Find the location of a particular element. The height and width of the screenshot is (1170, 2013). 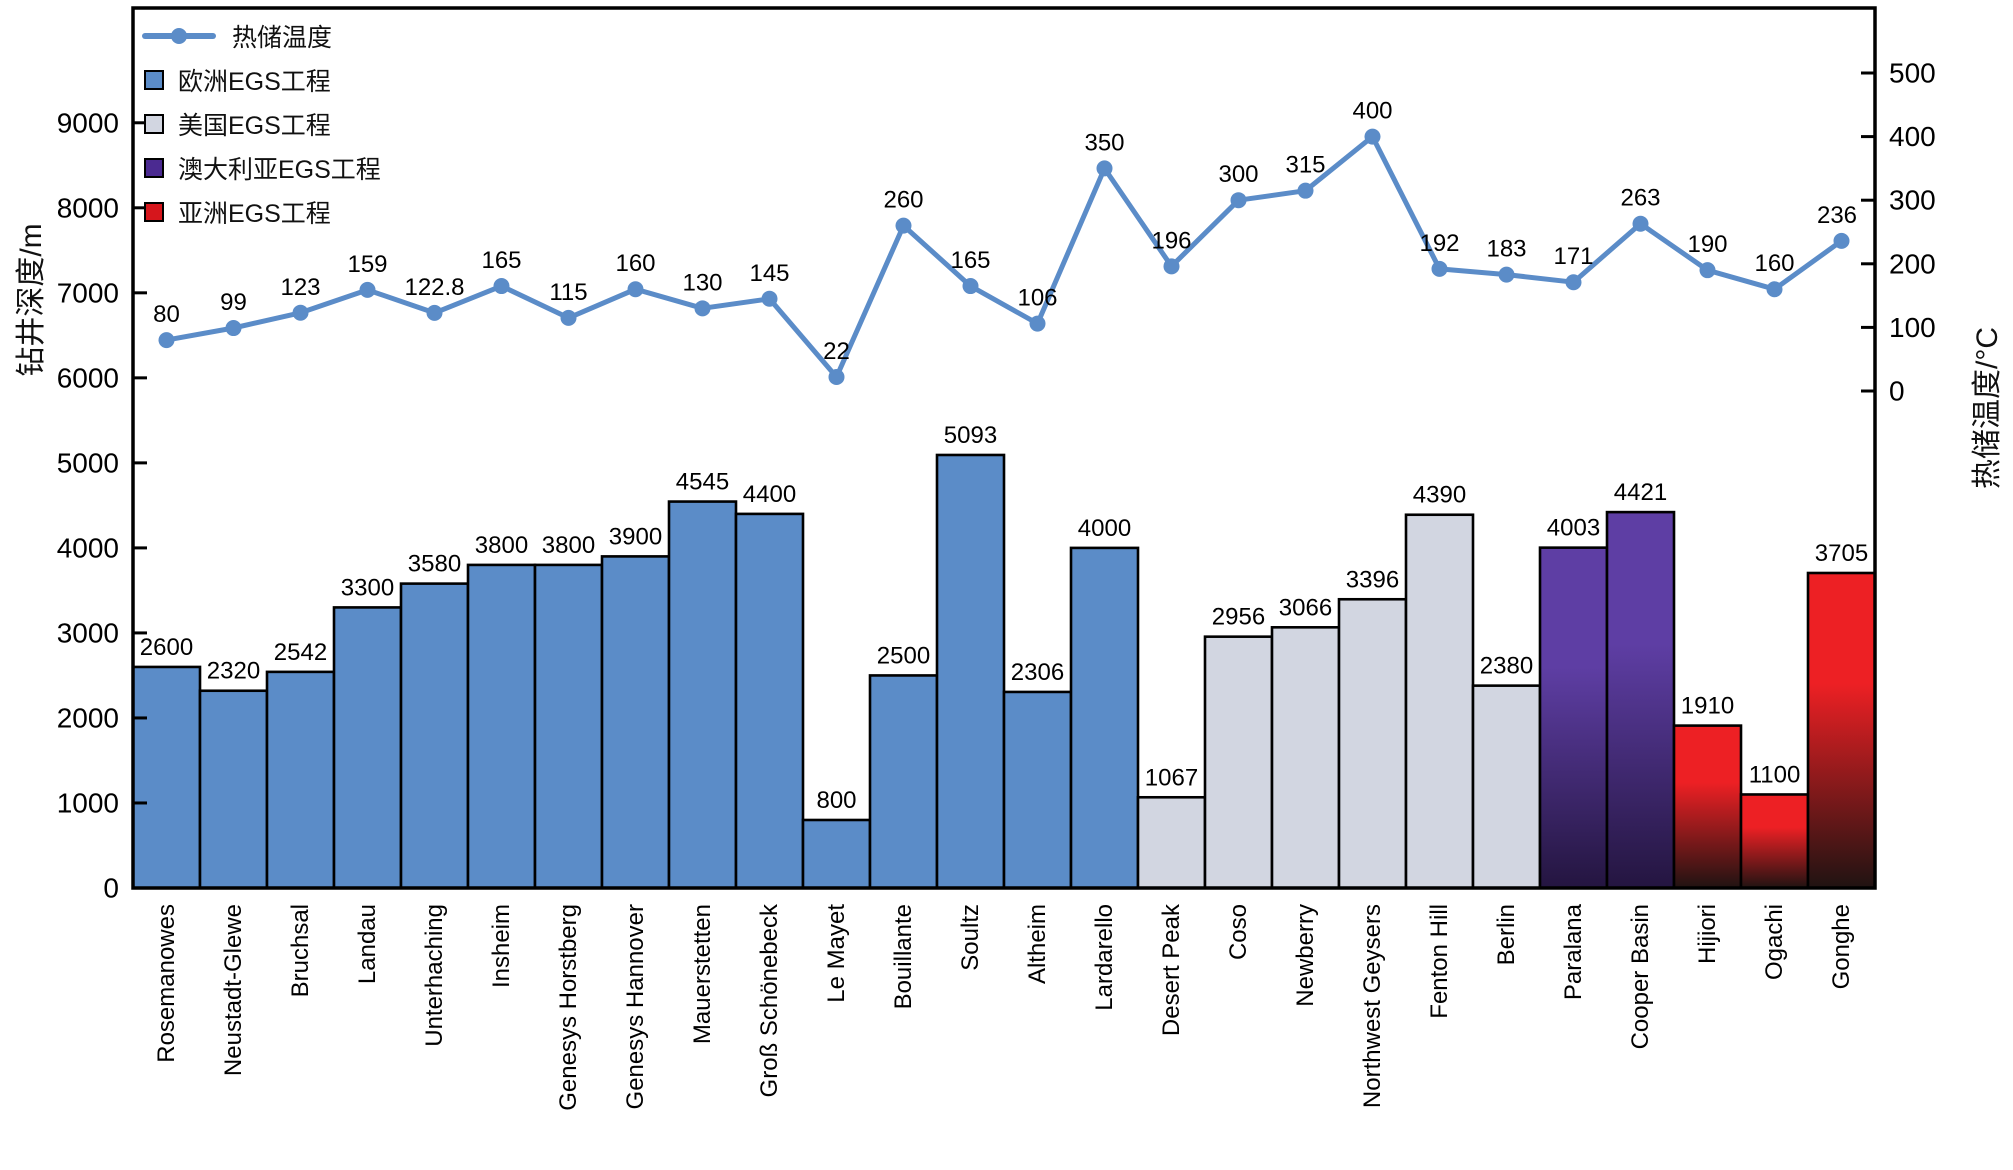

legend-label: 澳大利亚EGS工程 is located at coordinates (279, 170).